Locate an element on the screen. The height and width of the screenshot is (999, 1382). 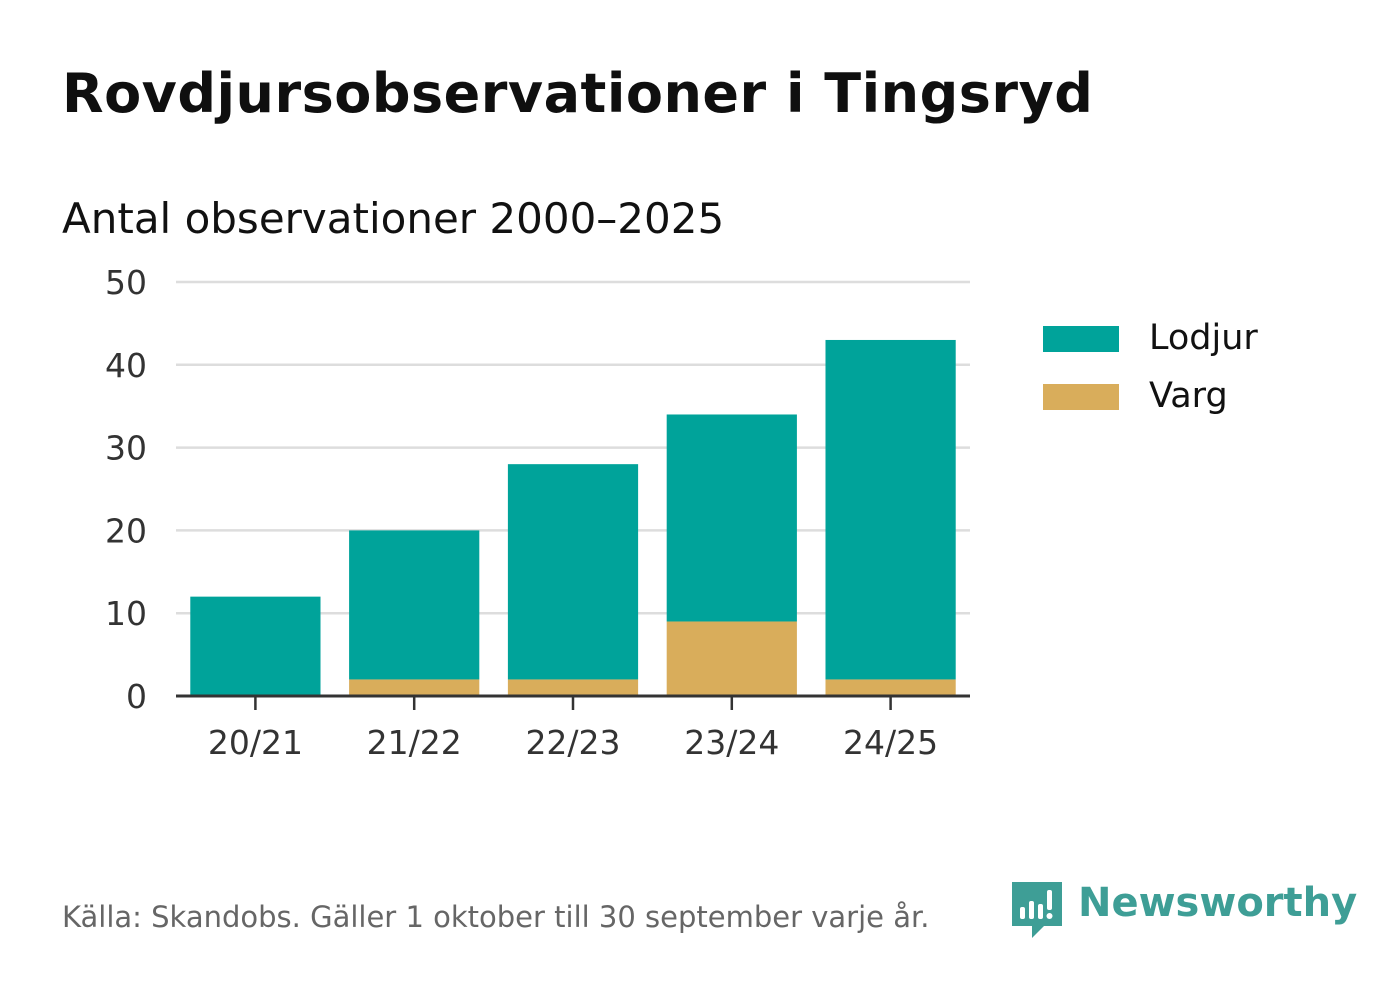
legend-swatch-lodjur is located at coordinates (1081, 339).